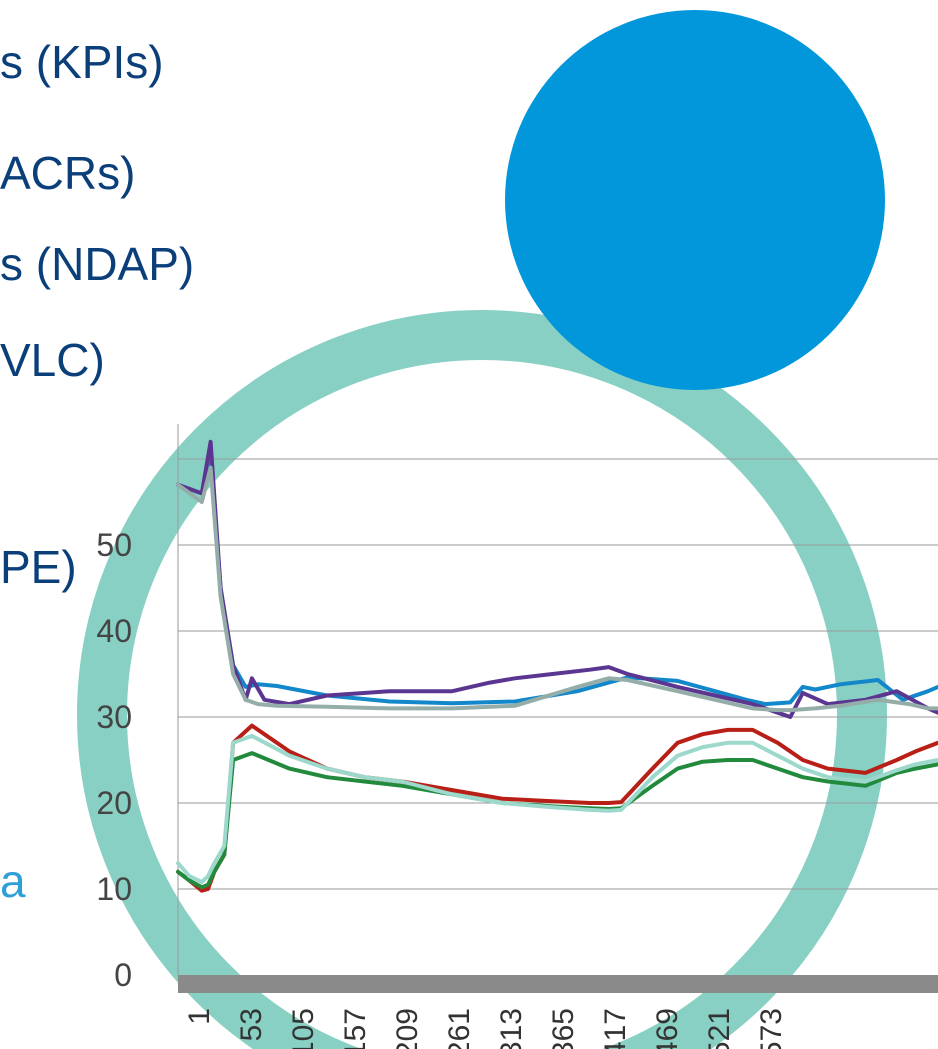 Image resolution: width=938 pixels, height=1049 pixels. I want to click on x-tick-label: 157, so click(355, 1028).